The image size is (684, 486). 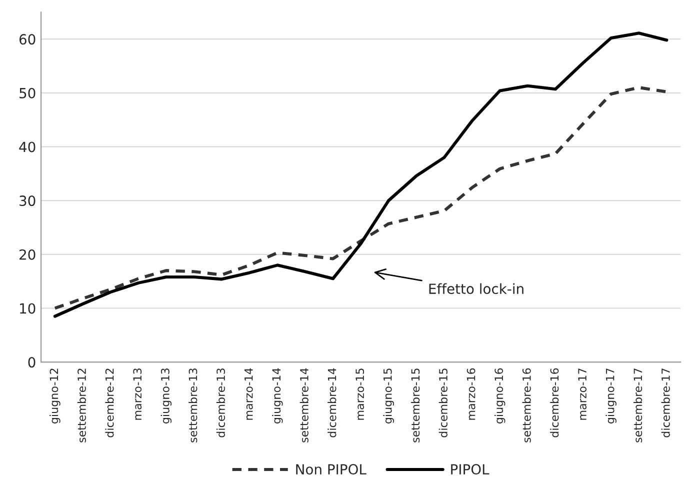 What do you see at coordinates (109, 403) in the screenshot?
I see `x-tick-label: dicembre-12` at bounding box center [109, 403].